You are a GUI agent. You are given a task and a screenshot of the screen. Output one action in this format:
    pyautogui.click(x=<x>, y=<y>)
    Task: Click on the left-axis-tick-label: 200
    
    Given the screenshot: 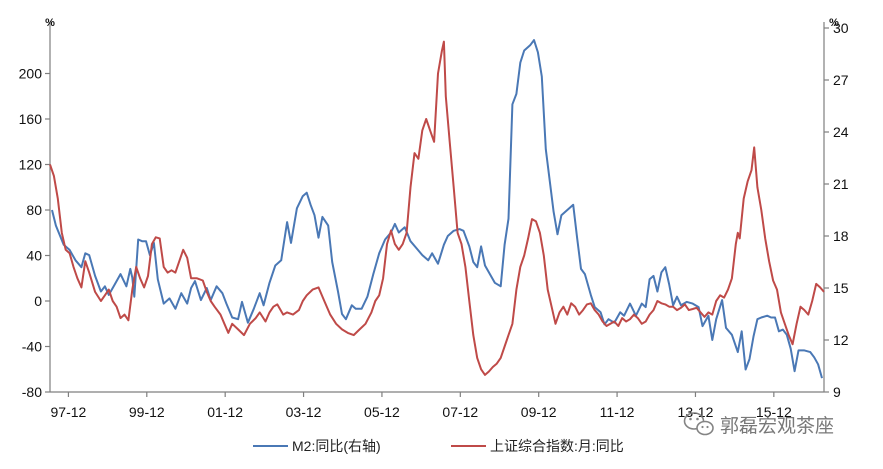 What is the action you would take?
    pyautogui.click(x=31, y=74)
    